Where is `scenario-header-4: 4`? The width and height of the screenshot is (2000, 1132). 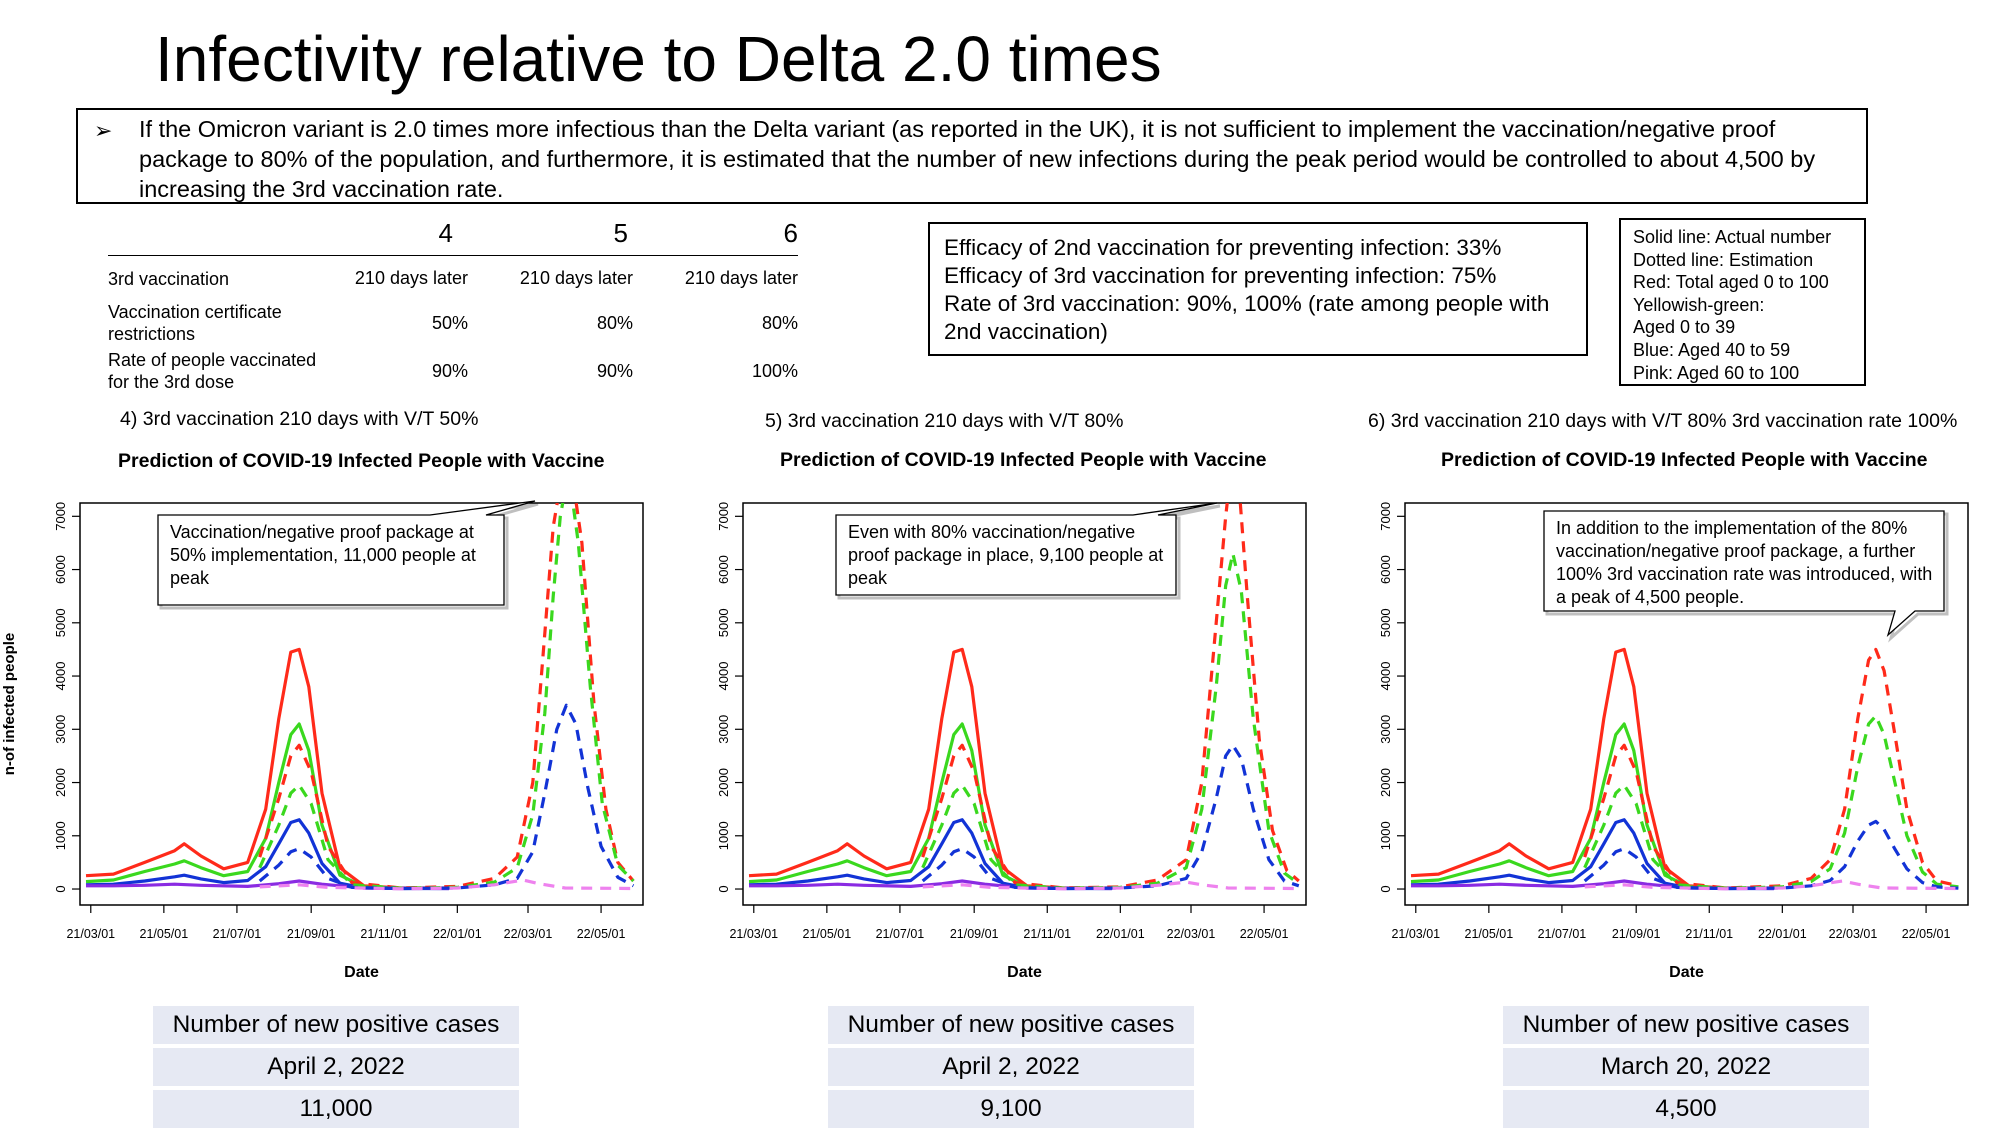 scenario-header-4: 4 is located at coordinates (445, 233).